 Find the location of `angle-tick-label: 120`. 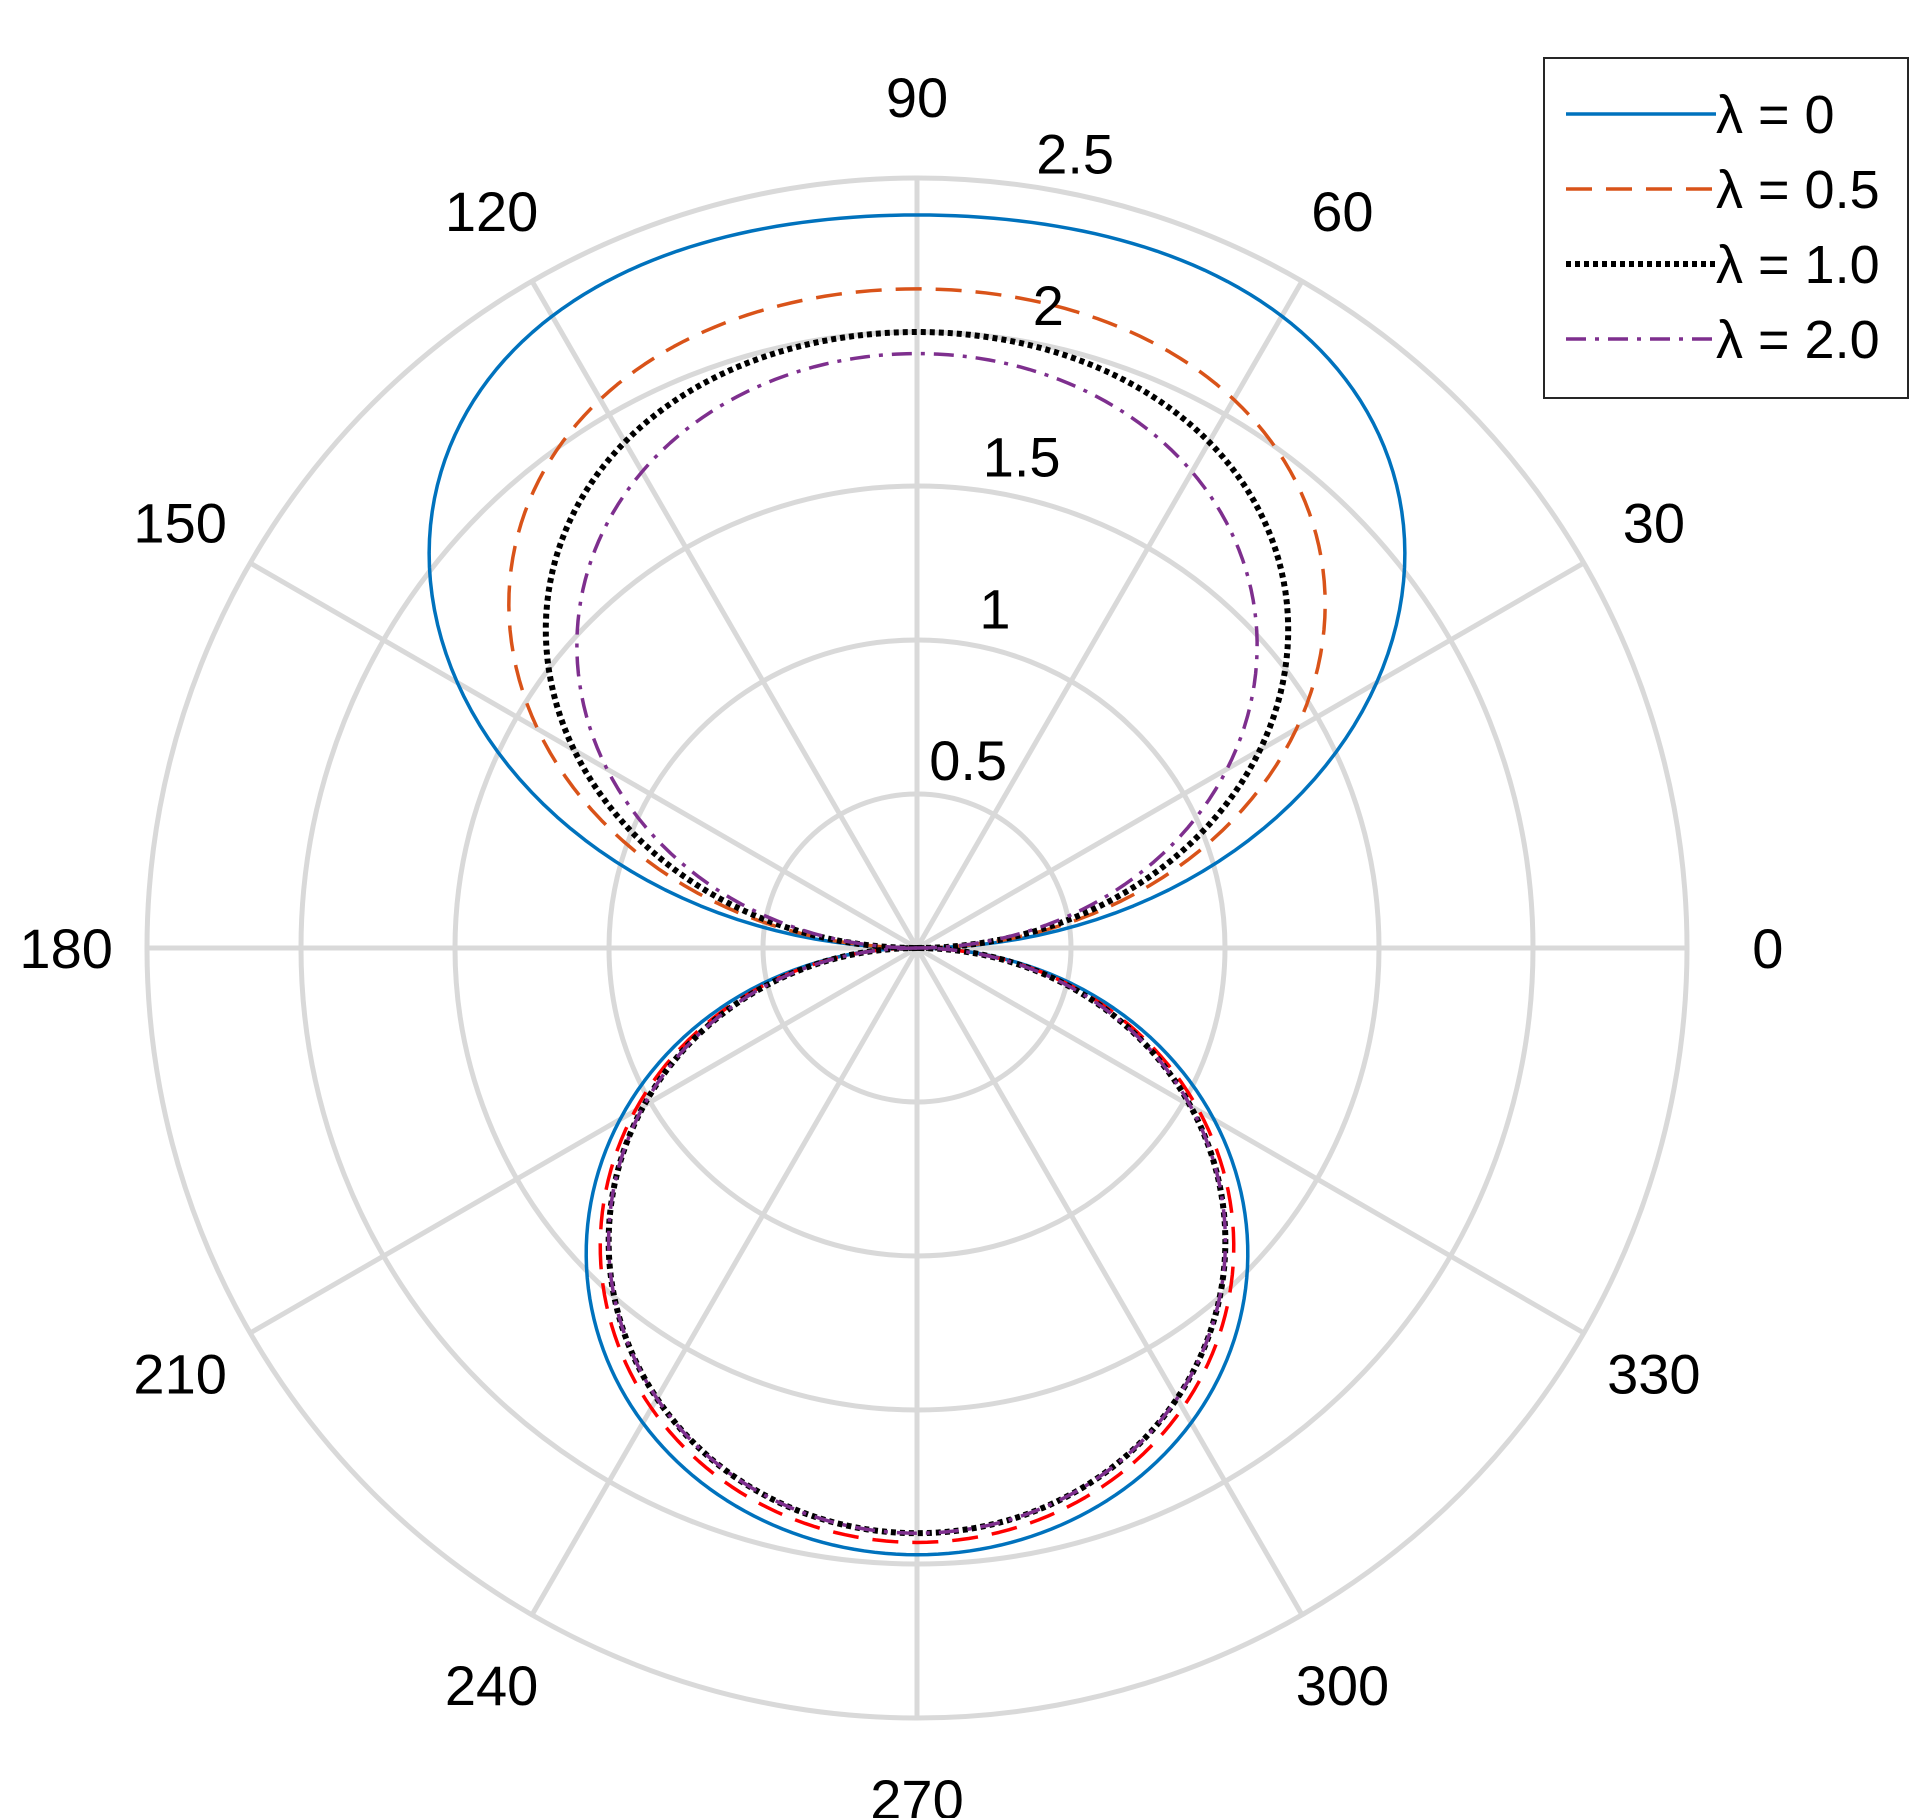

angle-tick-label: 120 is located at coordinates (491, 211).